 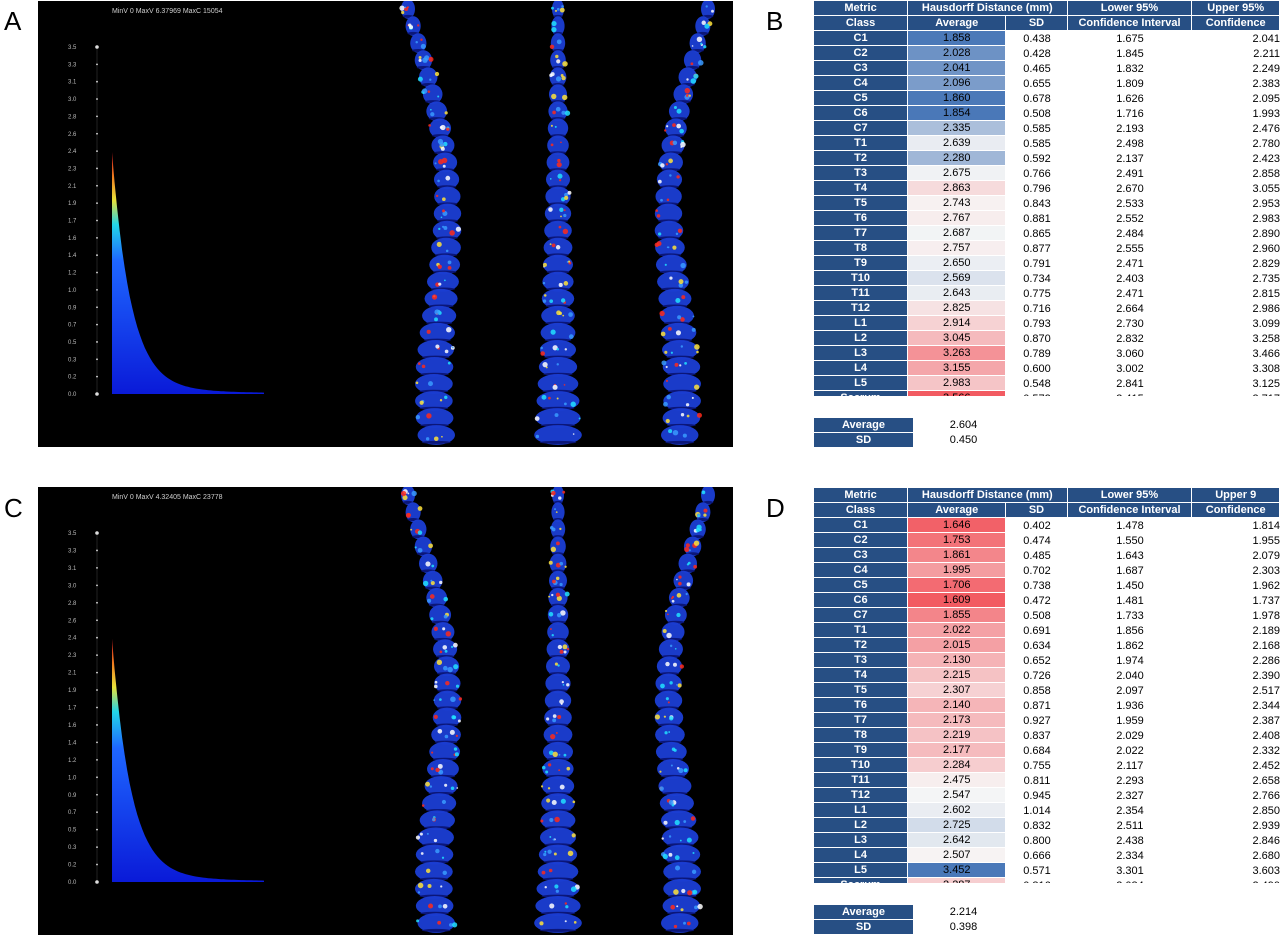 I want to click on table-row: T9 2.650 0.791 2.471 2.829, so click(x=1047, y=263).